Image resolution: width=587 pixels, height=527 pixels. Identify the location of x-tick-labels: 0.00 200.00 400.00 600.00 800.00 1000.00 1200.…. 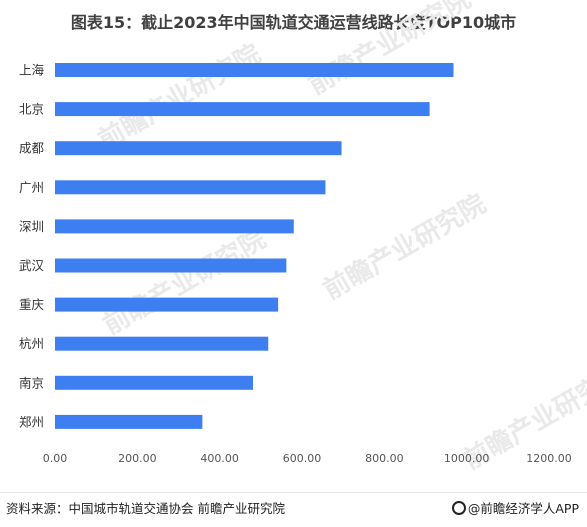
(307, 458).